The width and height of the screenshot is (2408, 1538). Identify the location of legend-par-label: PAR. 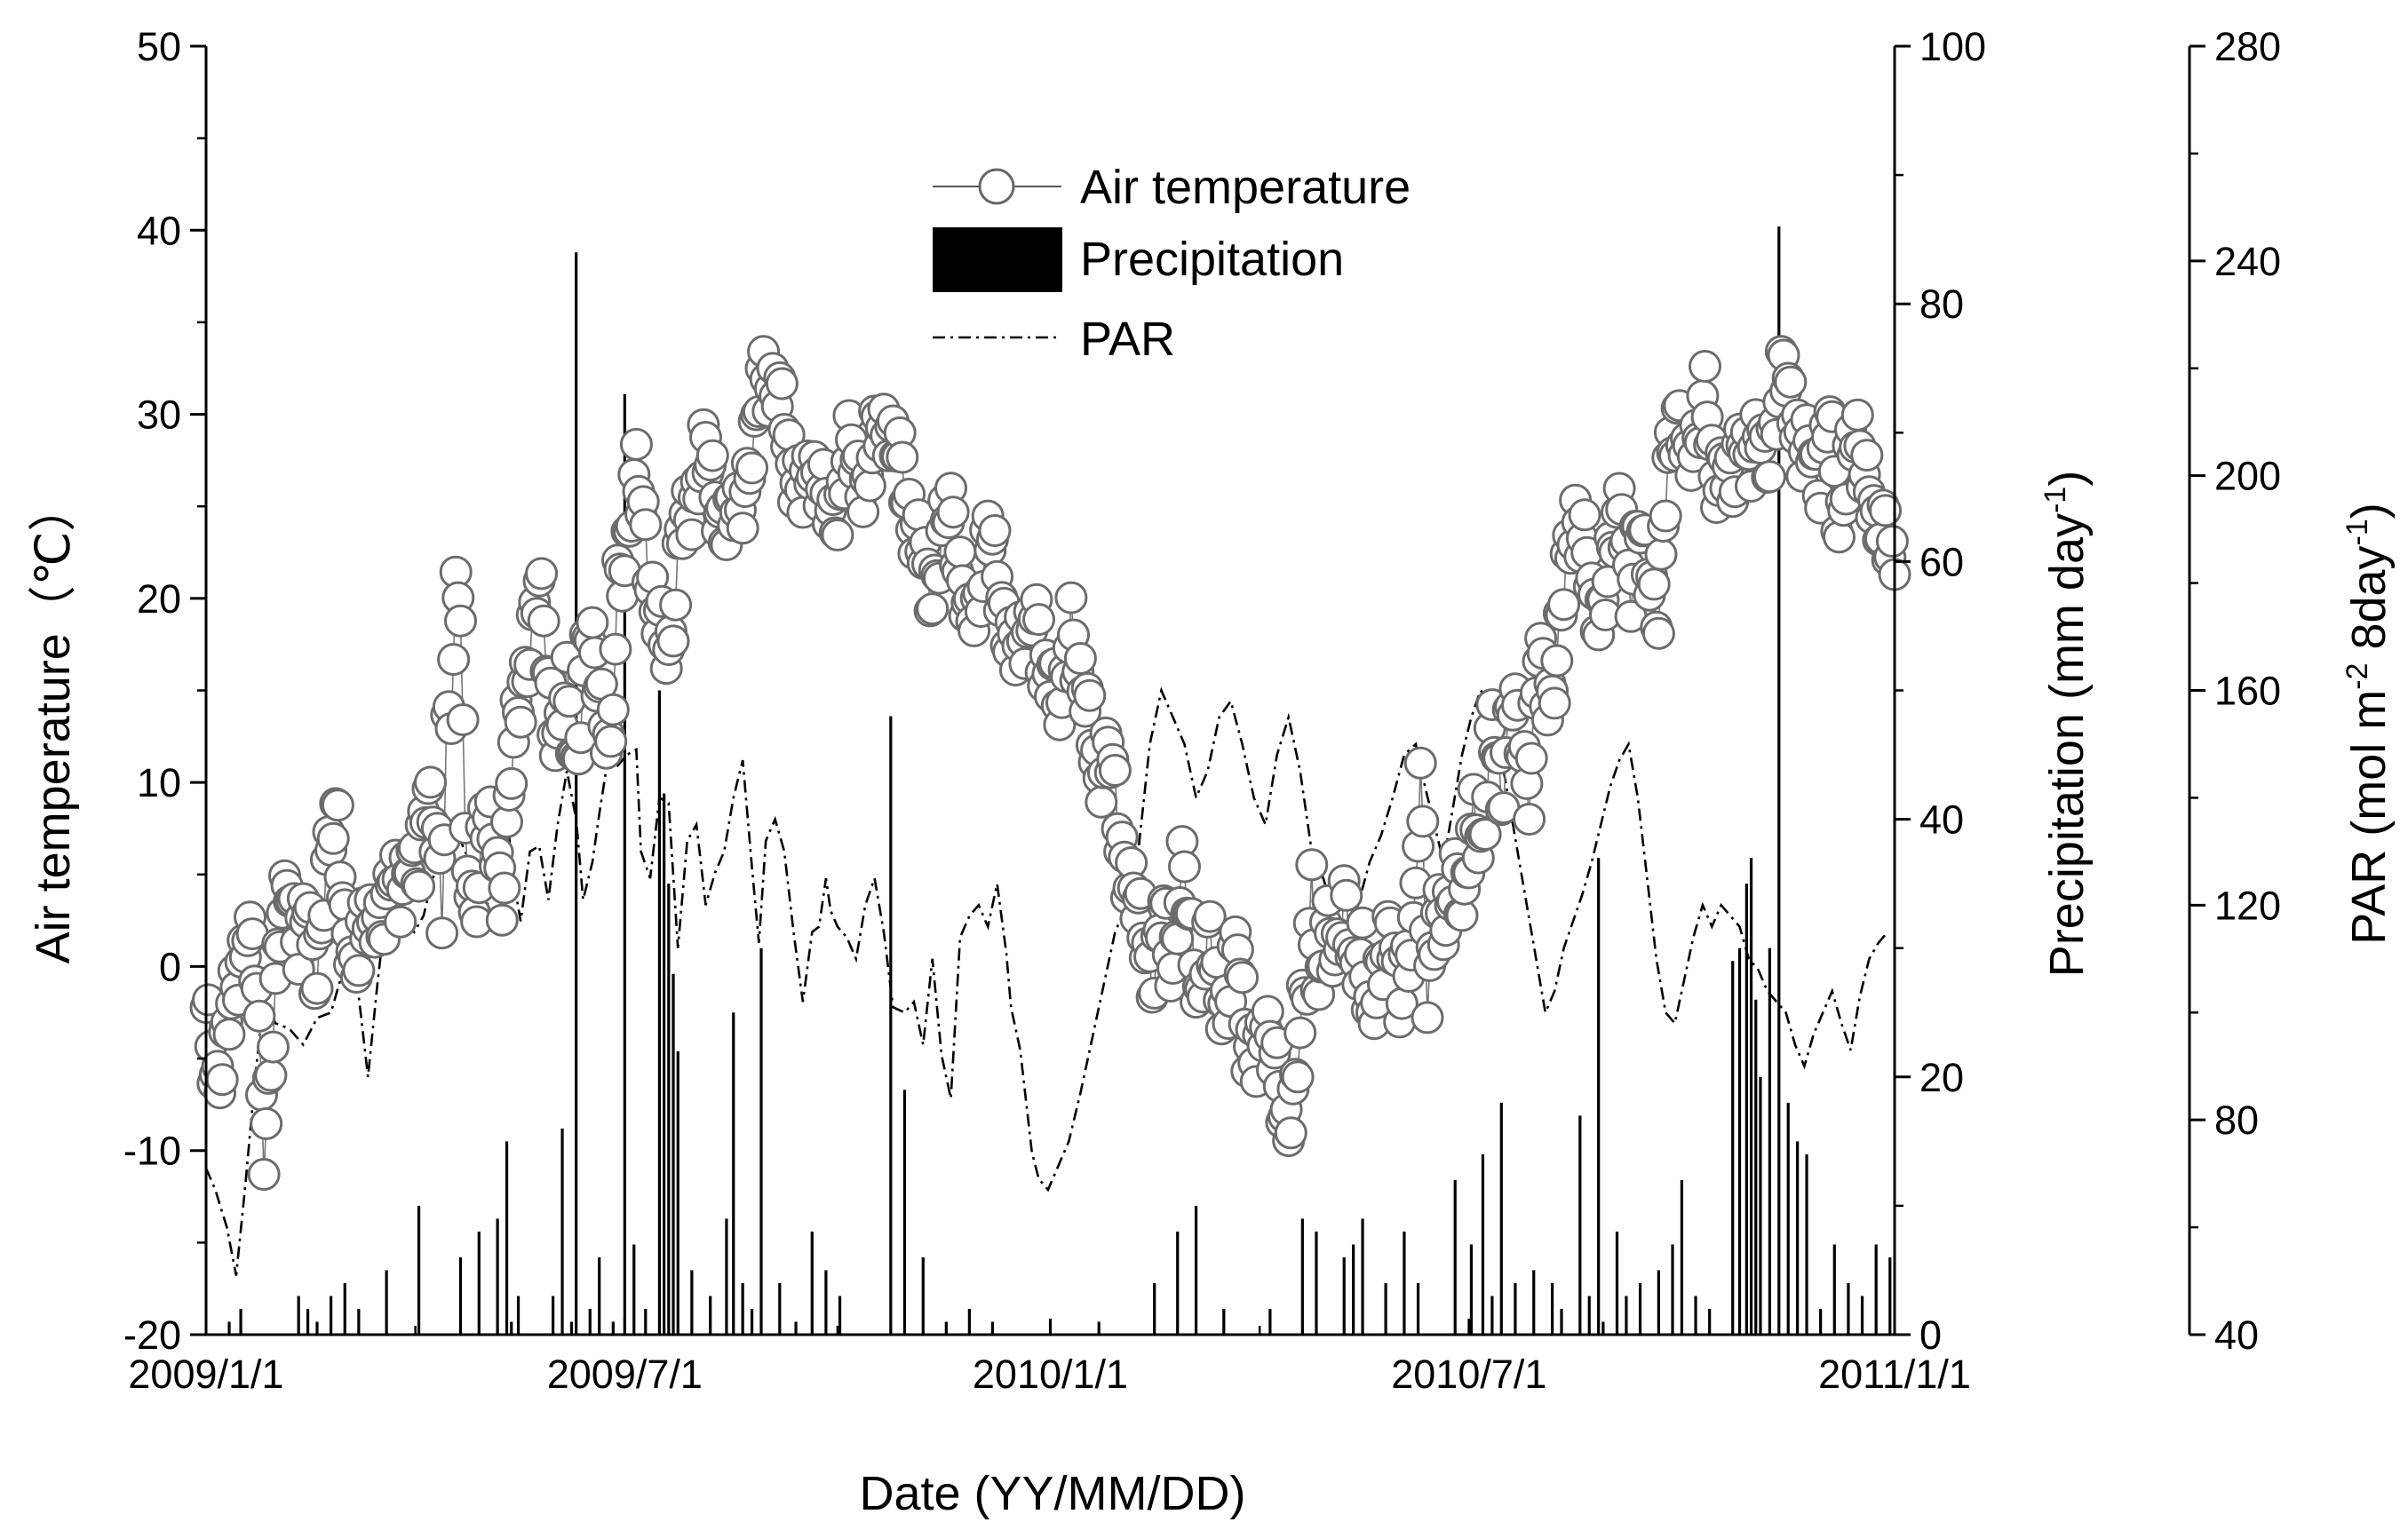
(1127, 339).